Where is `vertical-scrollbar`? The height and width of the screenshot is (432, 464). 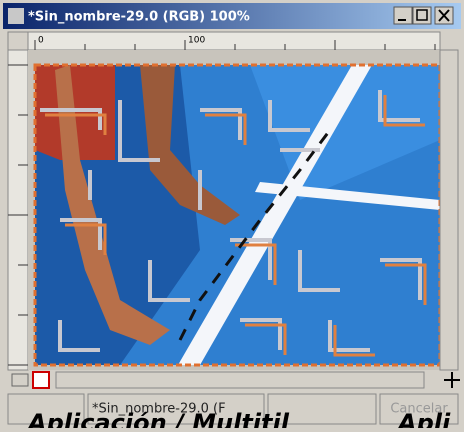
vertical-scrollbar is located at coordinates (449, 210).